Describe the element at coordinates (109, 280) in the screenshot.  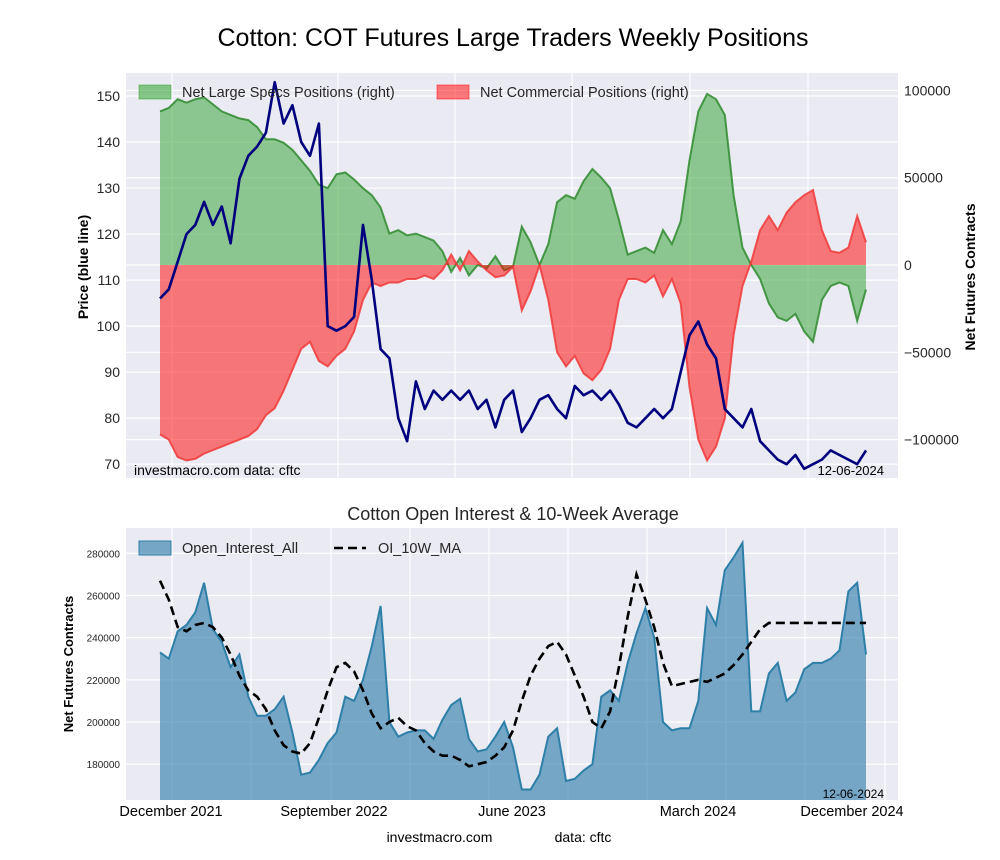
I see `tick-label-left: 110` at that location.